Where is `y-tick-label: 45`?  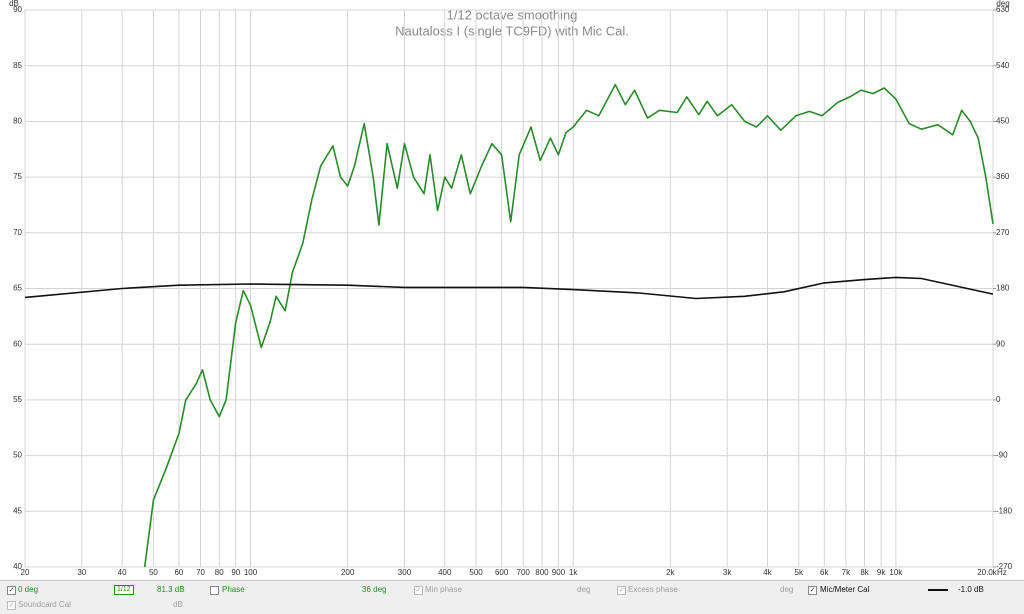 y-tick-label: 45 is located at coordinates (17, 510).